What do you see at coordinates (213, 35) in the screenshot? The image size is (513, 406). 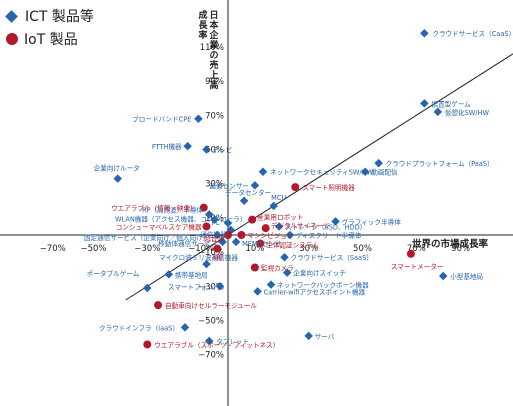 I see `y-axis-label-char: 企` at bounding box center [213, 35].